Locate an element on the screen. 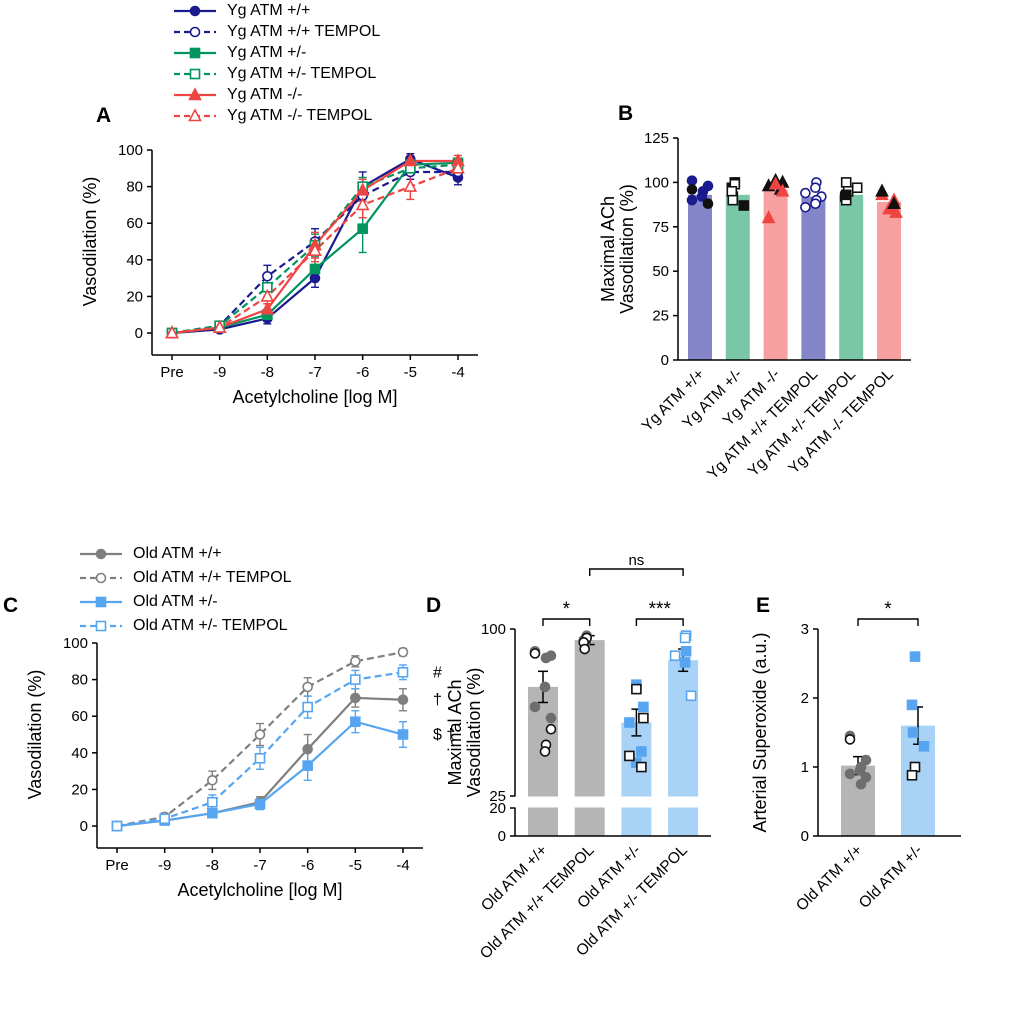  annotation: $ † is located at coordinates (444, 735).